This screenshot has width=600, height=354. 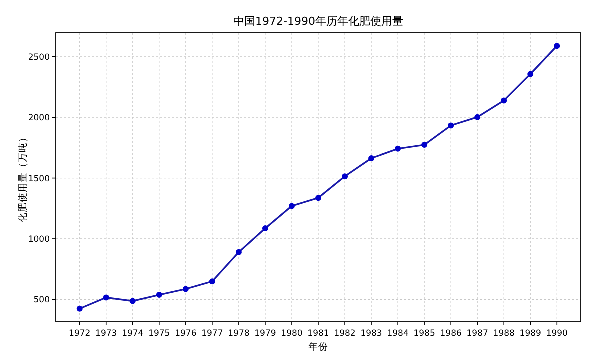 I want to click on x-tick-label: 1988, so click(x=504, y=334).